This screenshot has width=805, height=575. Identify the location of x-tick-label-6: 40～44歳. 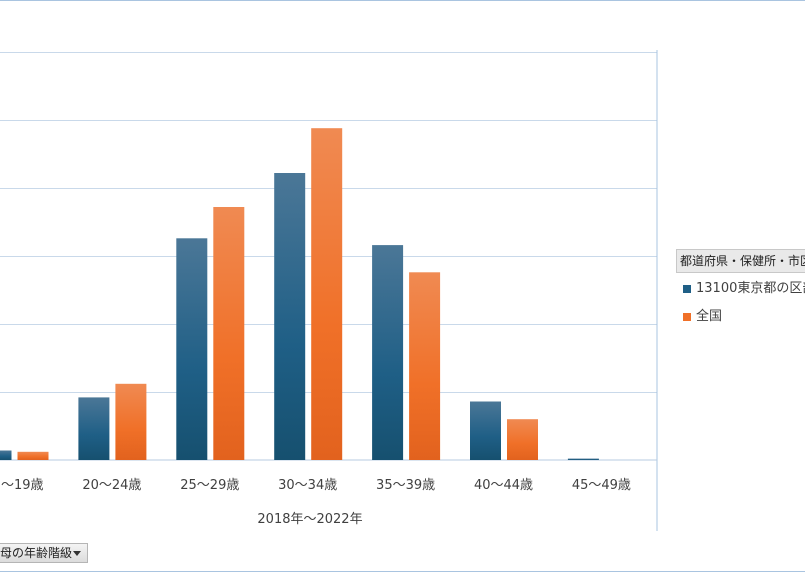
(503, 485).